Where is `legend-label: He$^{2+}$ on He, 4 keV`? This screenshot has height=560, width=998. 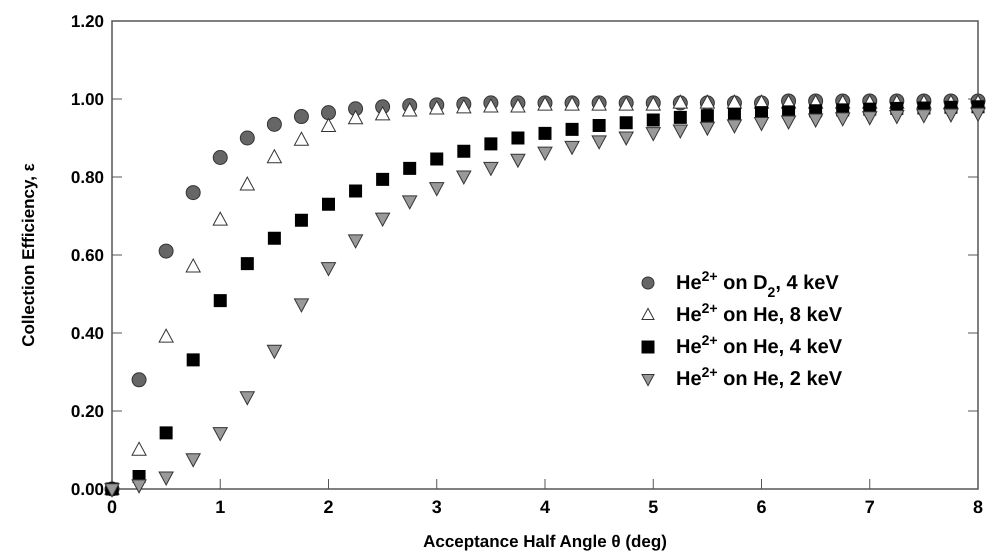 legend-label: He$^{2+}$ on He, 4 keV is located at coordinates (759, 345).